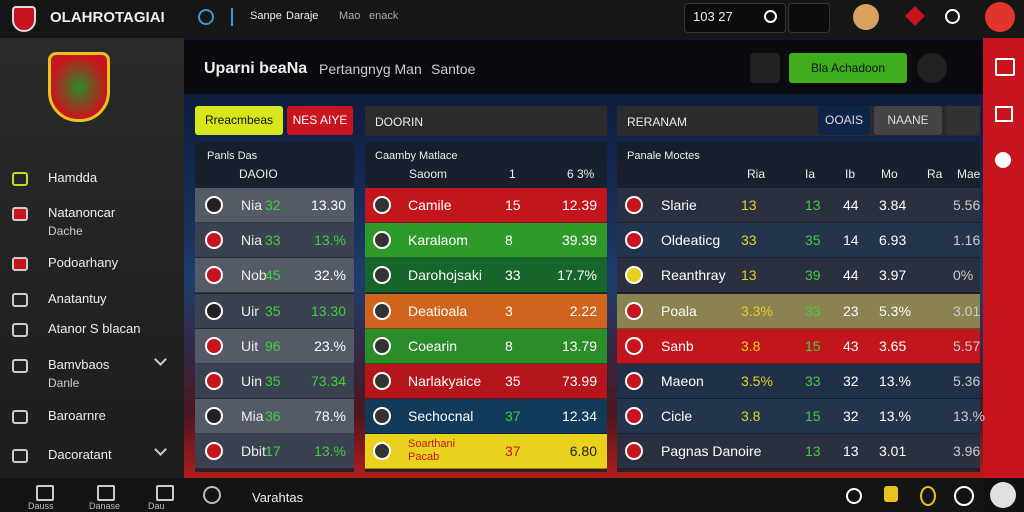 This screenshot has width=1024, height=512. Describe the element at coordinates (328, 381) in the screenshot. I see `stat: 73.34` at that location.